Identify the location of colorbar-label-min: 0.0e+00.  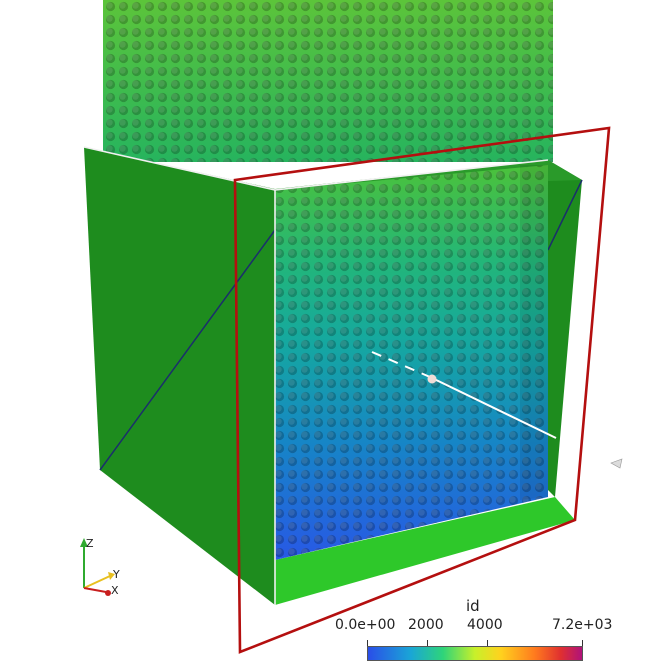
(365, 625).